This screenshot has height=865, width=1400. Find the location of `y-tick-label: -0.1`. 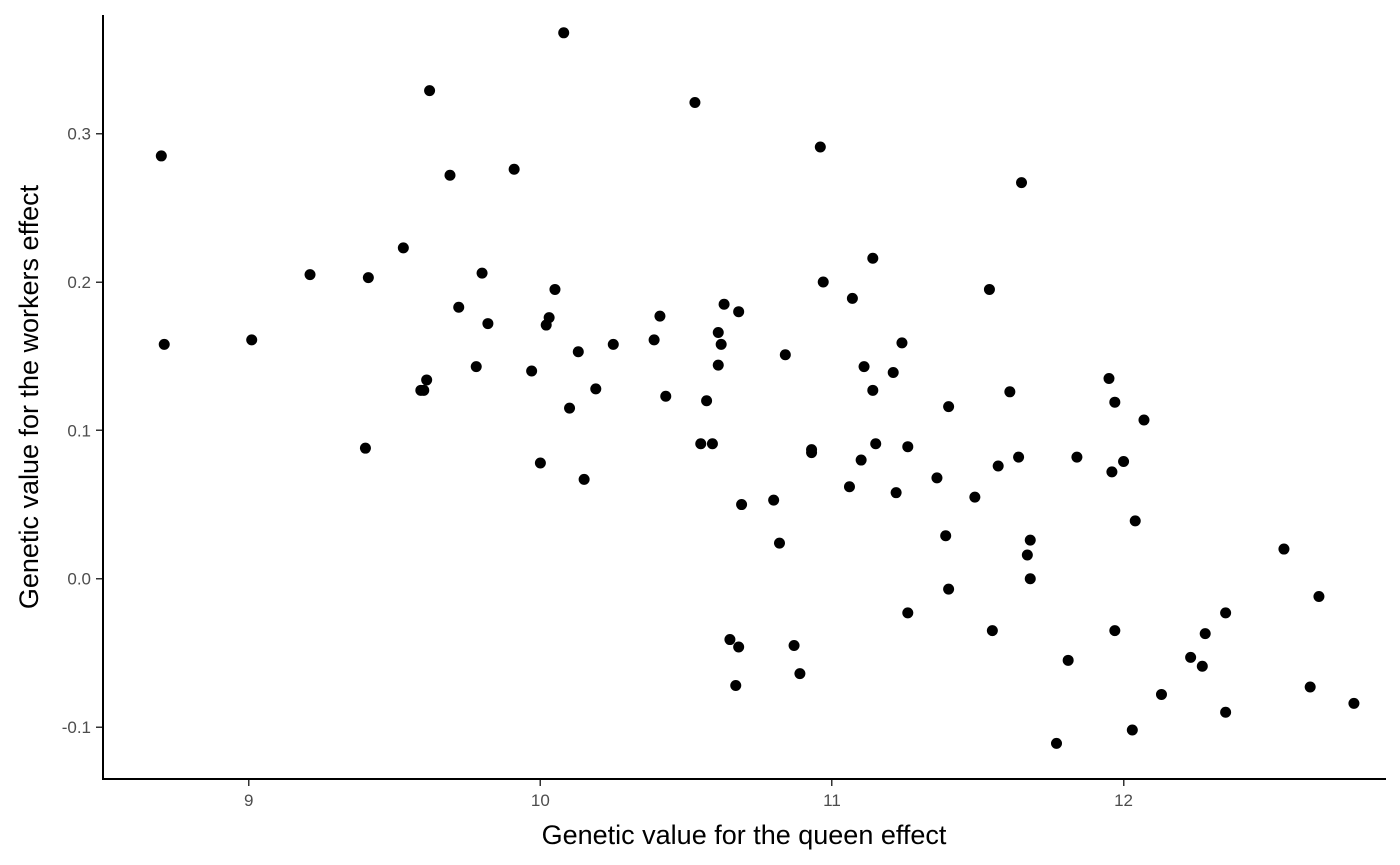

y-tick-label: -0.1 is located at coordinates (76, 727).